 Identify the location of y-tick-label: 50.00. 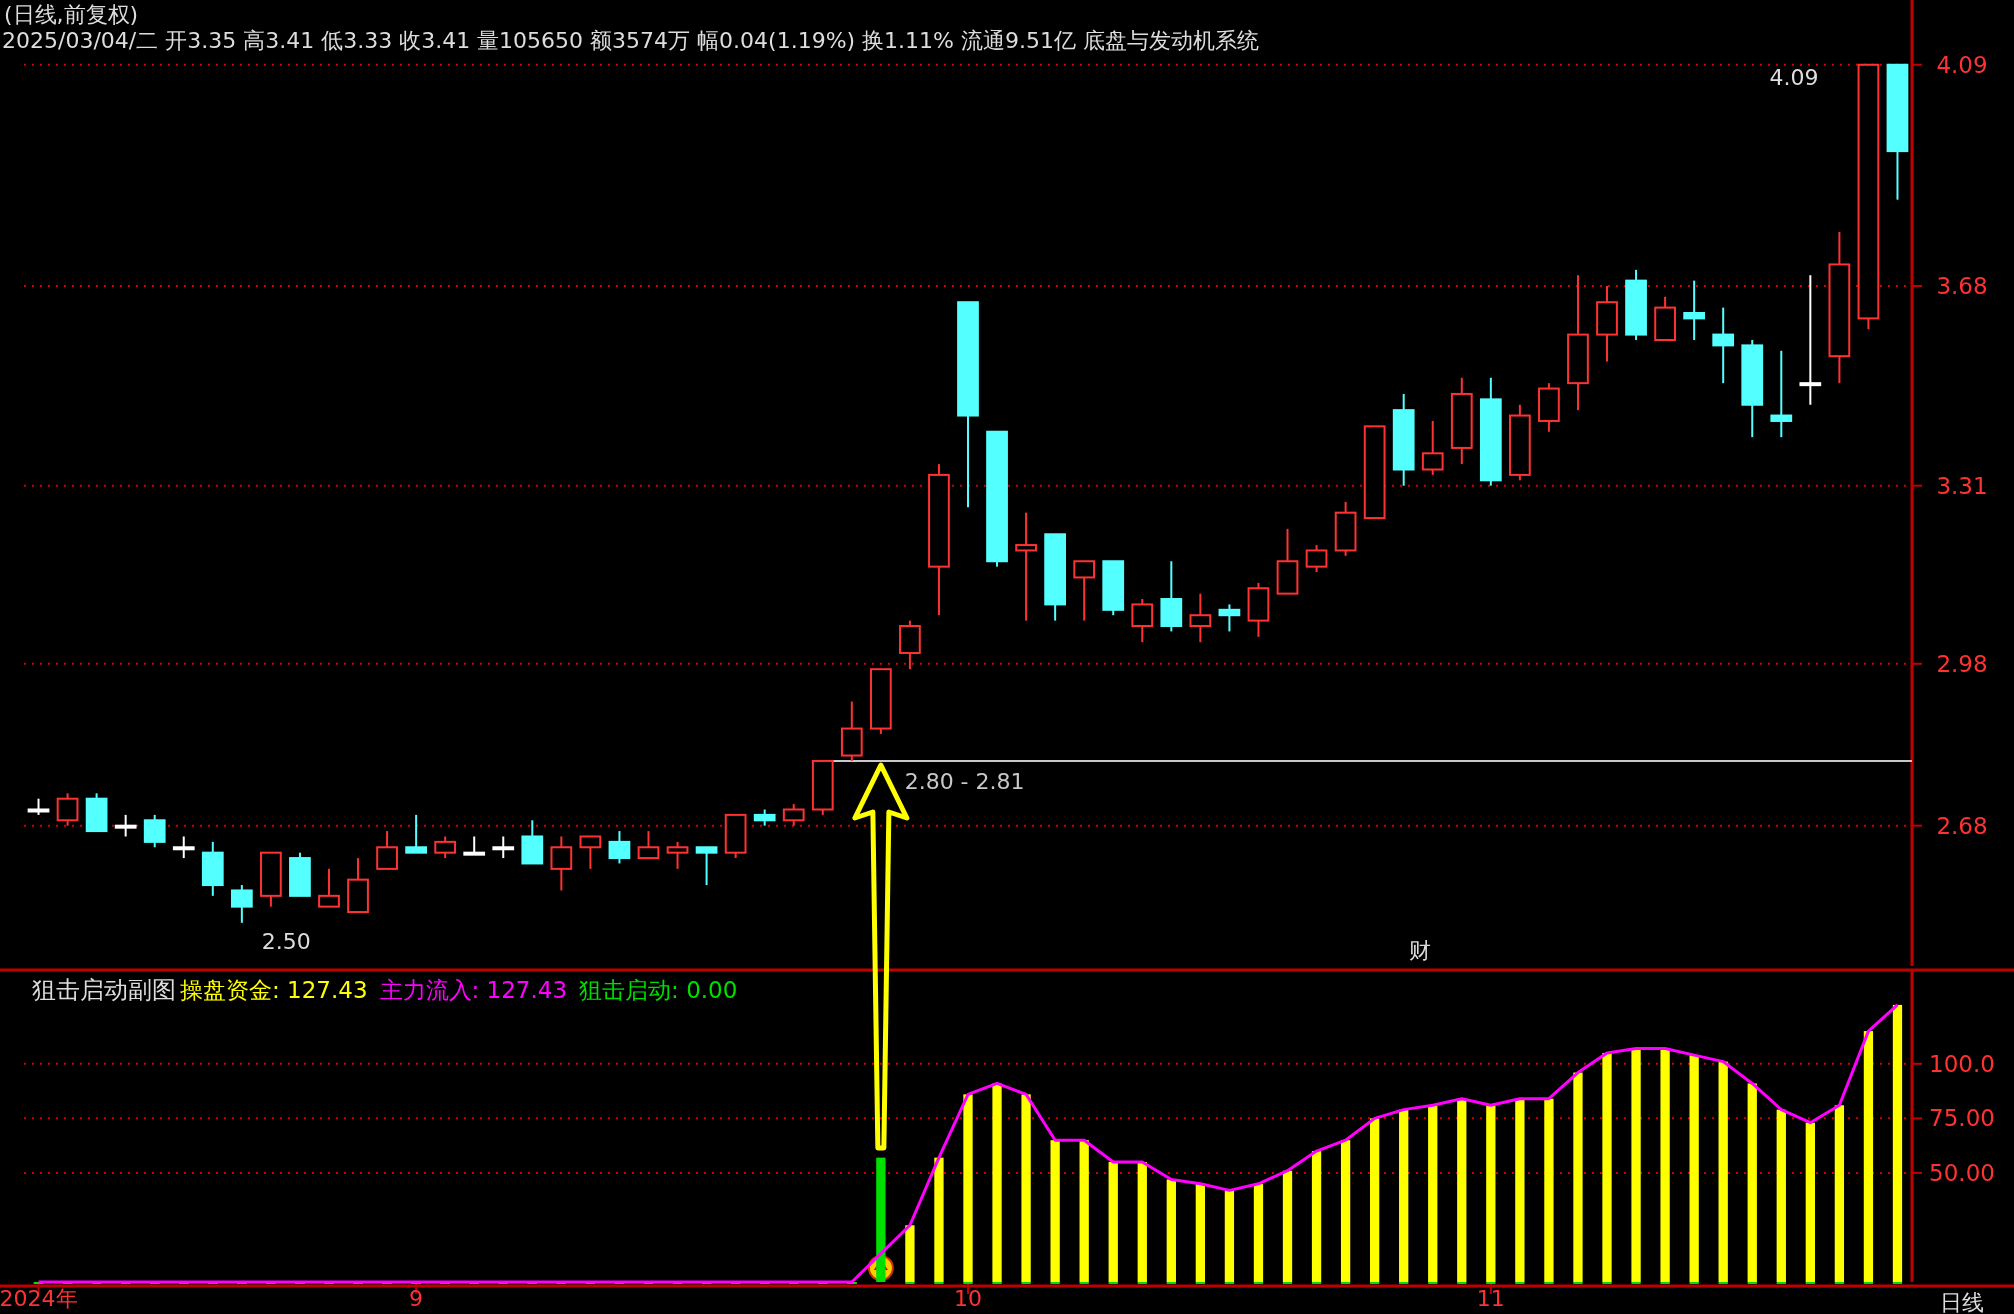
(1962, 1172).